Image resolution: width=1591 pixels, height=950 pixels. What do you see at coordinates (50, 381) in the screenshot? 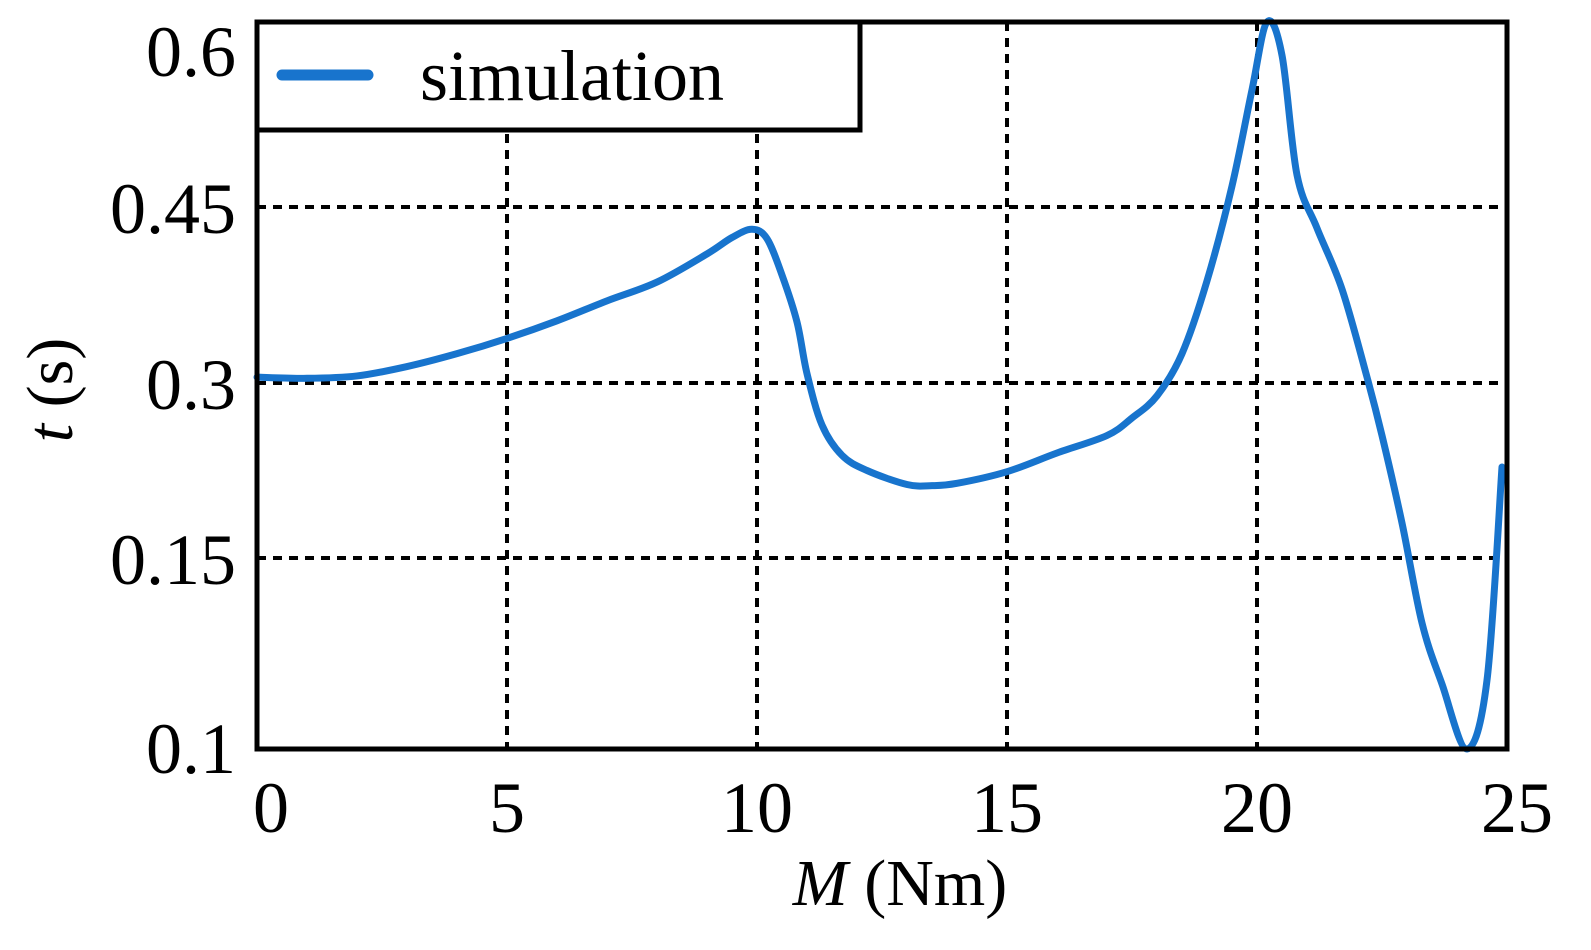
I see `y-axis-unit: (s)` at bounding box center [50, 381].